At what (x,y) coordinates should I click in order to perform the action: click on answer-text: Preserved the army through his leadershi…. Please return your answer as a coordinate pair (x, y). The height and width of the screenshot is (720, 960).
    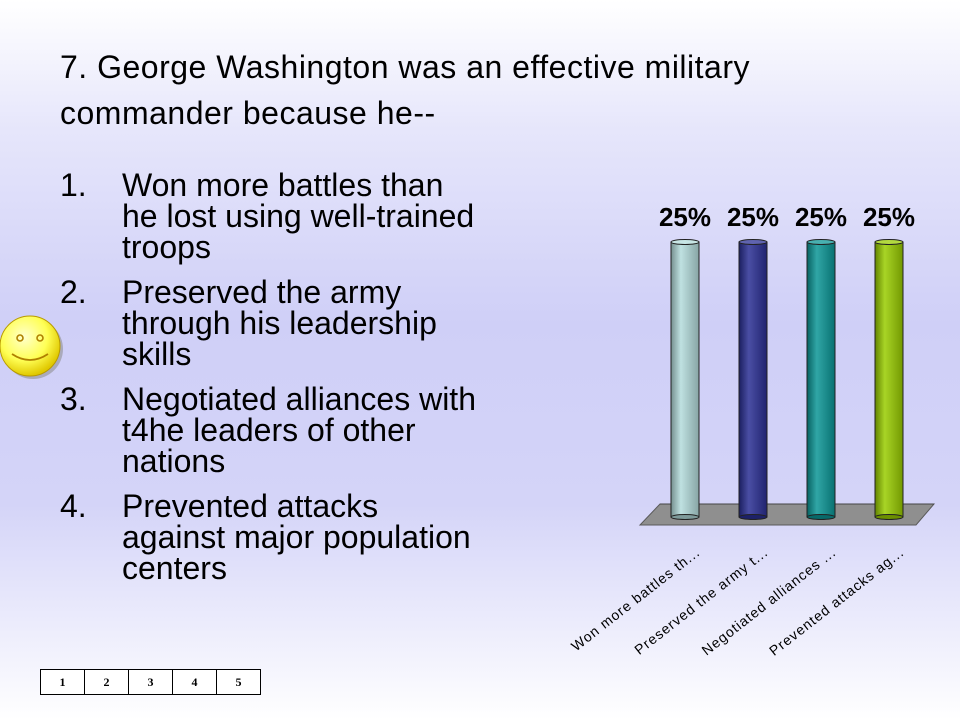
    Looking at the image, I should click on (279, 323).